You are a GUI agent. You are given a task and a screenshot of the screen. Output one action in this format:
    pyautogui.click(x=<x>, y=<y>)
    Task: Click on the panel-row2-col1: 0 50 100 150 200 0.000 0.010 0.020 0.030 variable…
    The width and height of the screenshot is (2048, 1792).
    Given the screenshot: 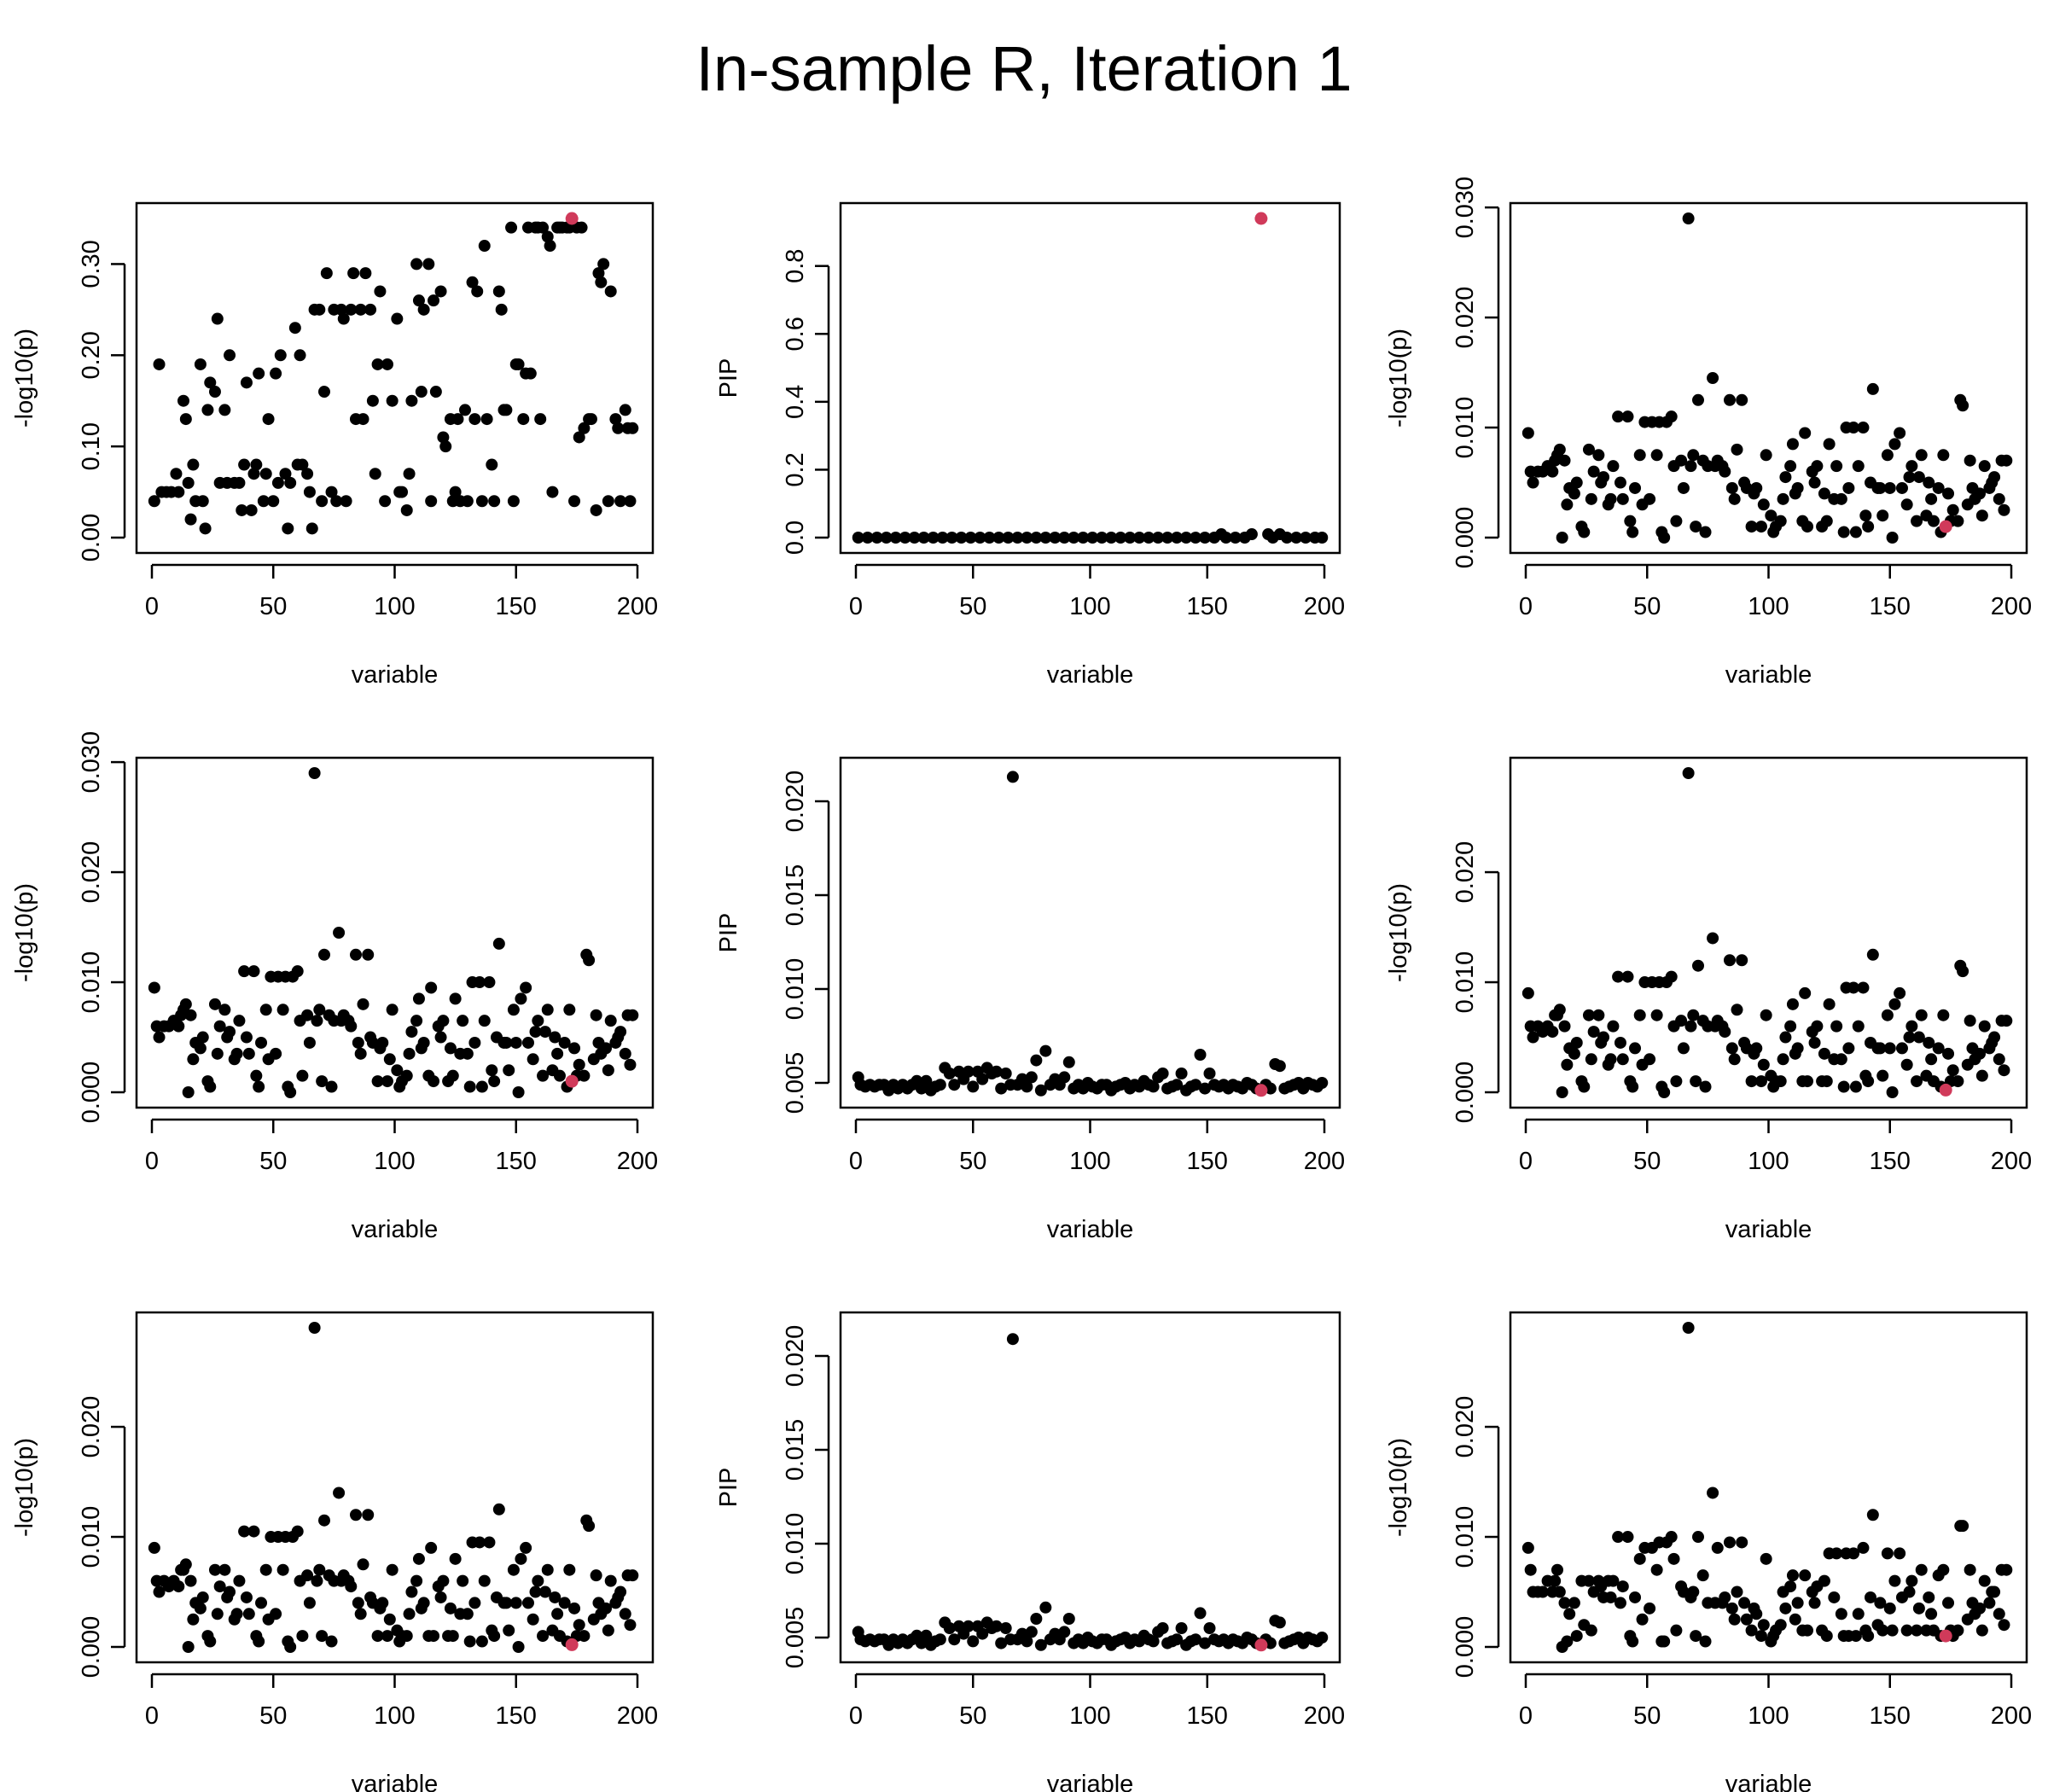 What is the action you would take?
    pyautogui.click(x=334, y=987)
    